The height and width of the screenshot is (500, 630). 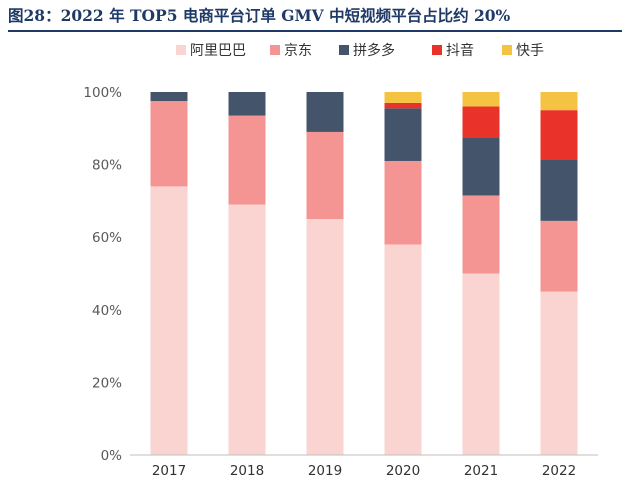 What do you see at coordinates (298, 51) in the screenshot?
I see `legend-label: 京东` at bounding box center [298, 51].